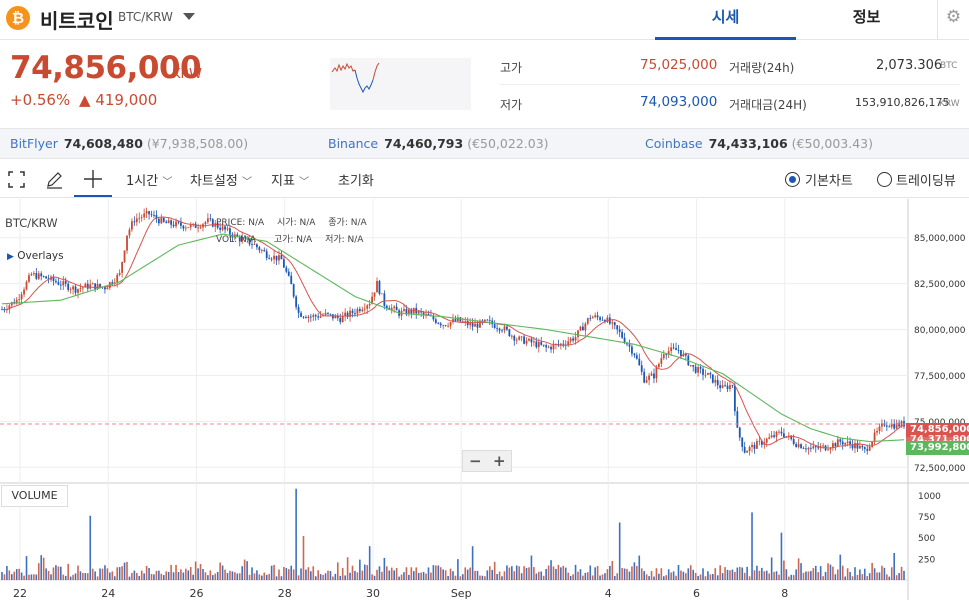 The width and height of the screenshot is (969, 604). Describe the element at coordinates (953, 20) in the screenshot. I see `gear-icon: ⚙` at that location.